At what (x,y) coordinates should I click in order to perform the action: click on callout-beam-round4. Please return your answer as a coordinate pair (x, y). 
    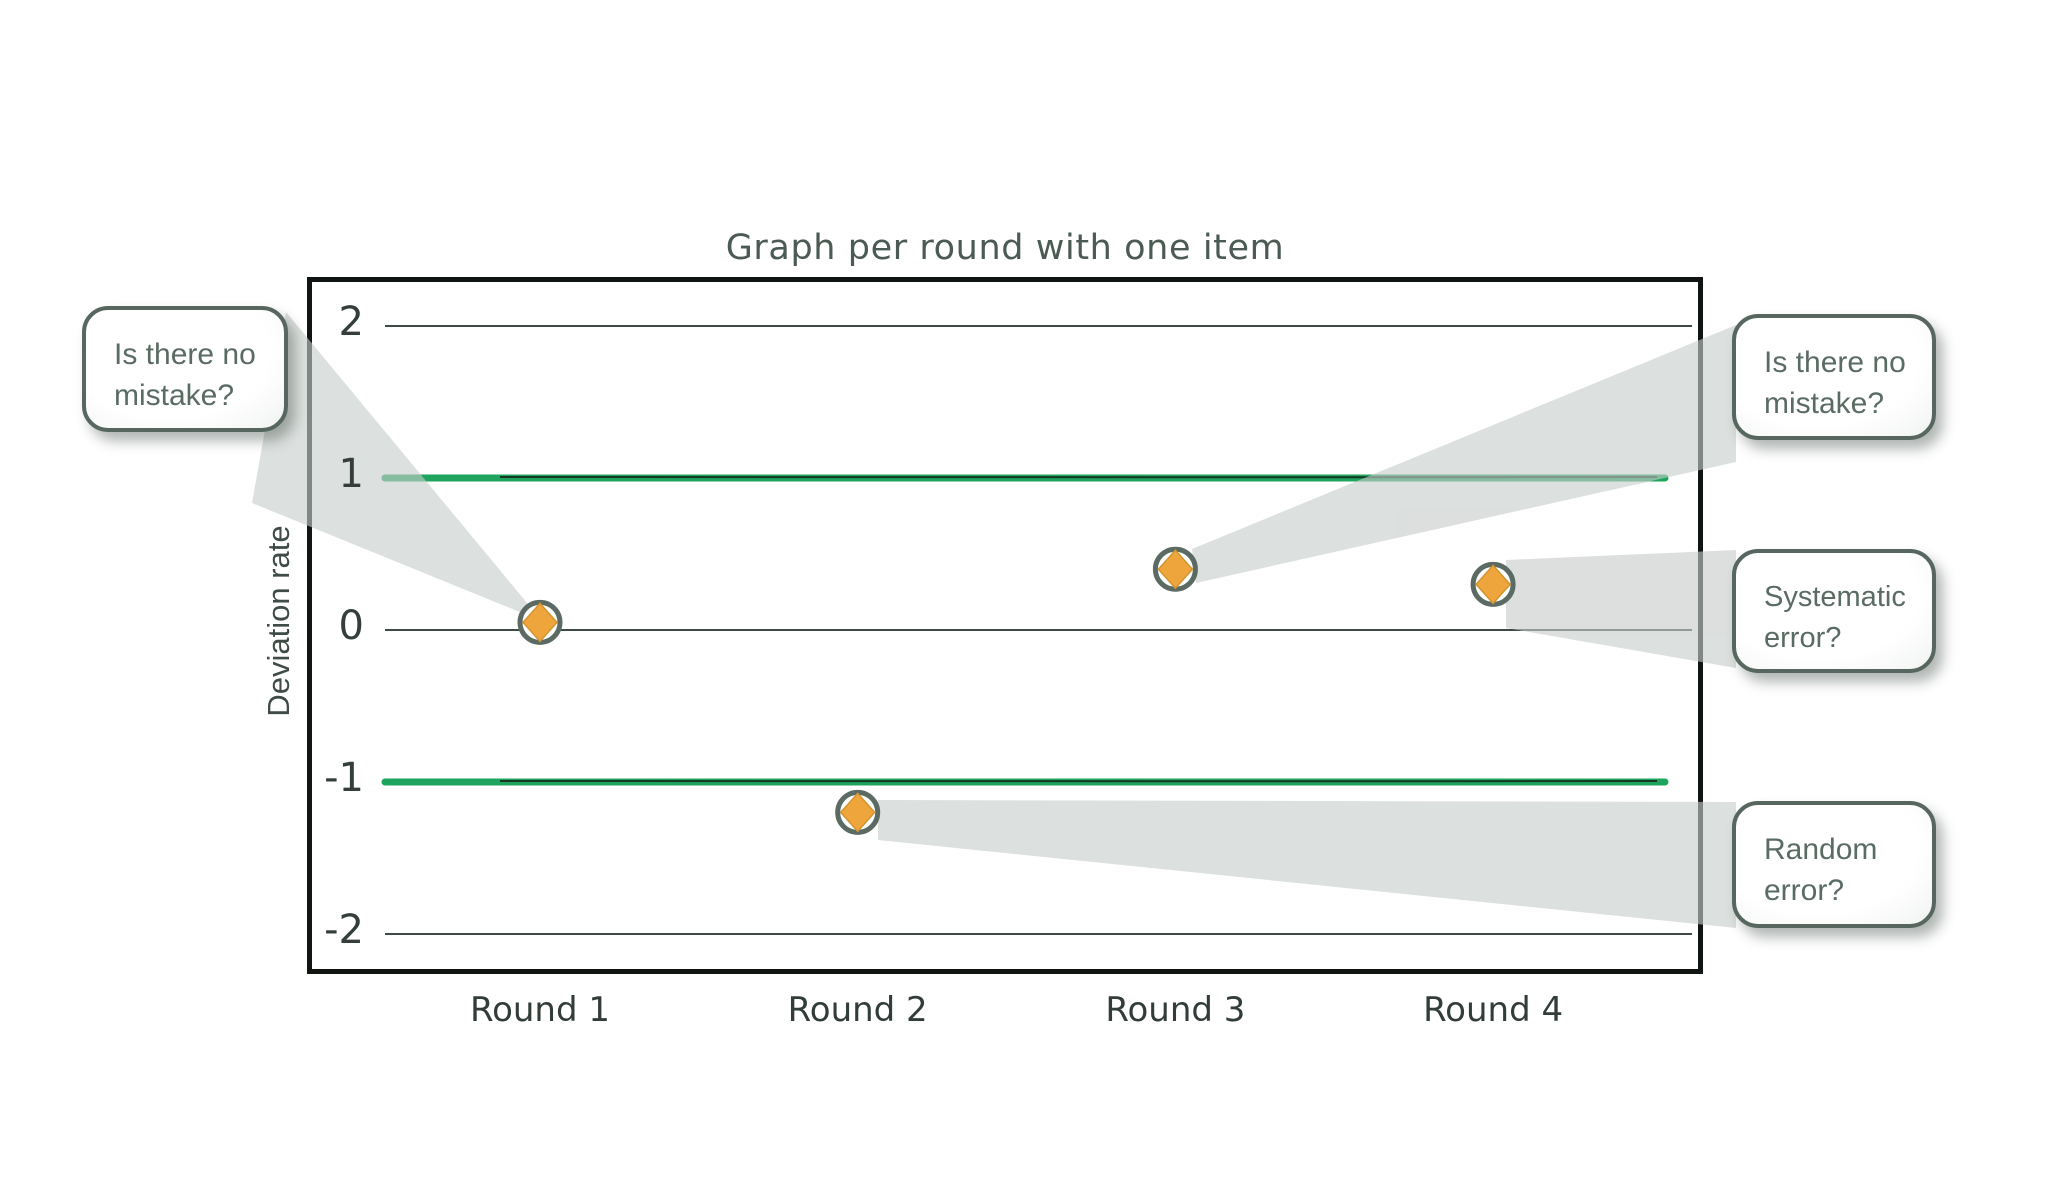
    Looking at the image, I should click on (1621, 609).